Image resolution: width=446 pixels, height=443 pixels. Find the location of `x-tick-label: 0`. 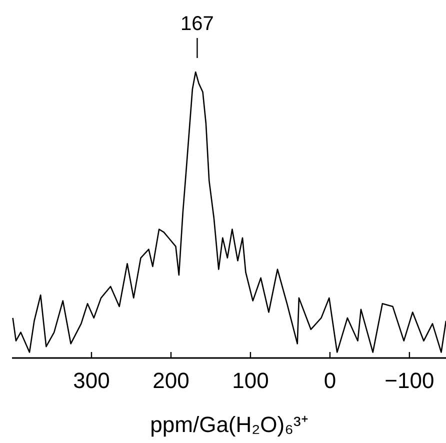

x-tick-label: 0 is located at coordinates (330, 380).